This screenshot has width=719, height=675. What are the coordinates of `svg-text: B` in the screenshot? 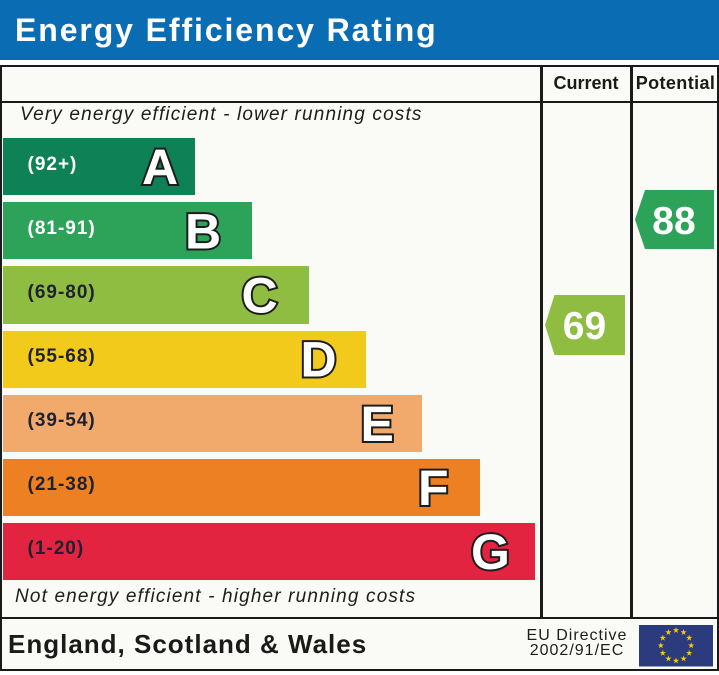 It's located at (203, 231).